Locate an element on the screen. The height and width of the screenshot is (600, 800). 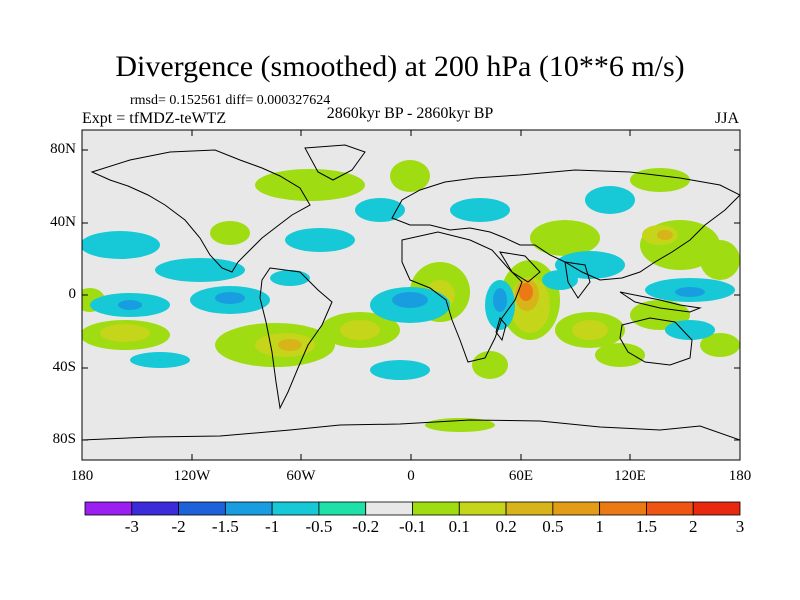
experiment-label: Expt = tfMDZ-teWTZ is located at coordinates (154, 118).